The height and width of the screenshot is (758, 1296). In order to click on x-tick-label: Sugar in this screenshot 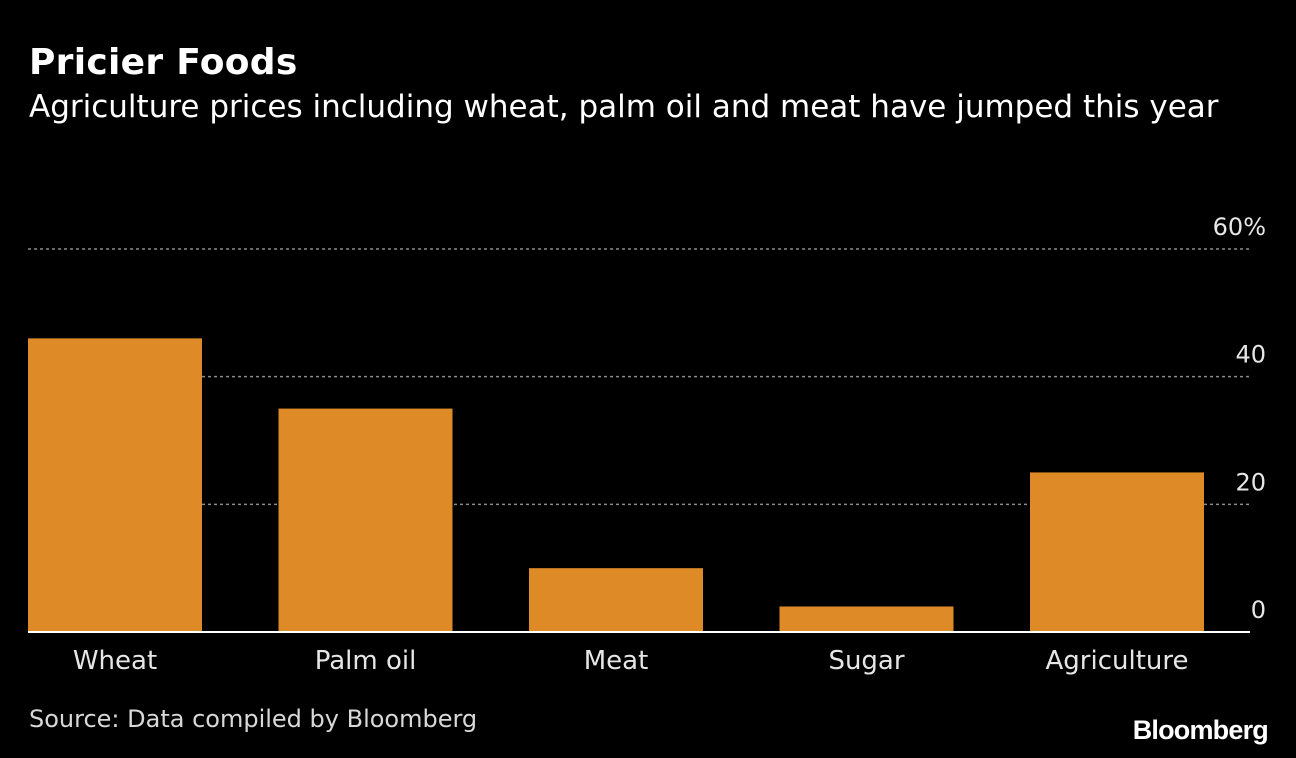, I will do `click(866, 661)`.